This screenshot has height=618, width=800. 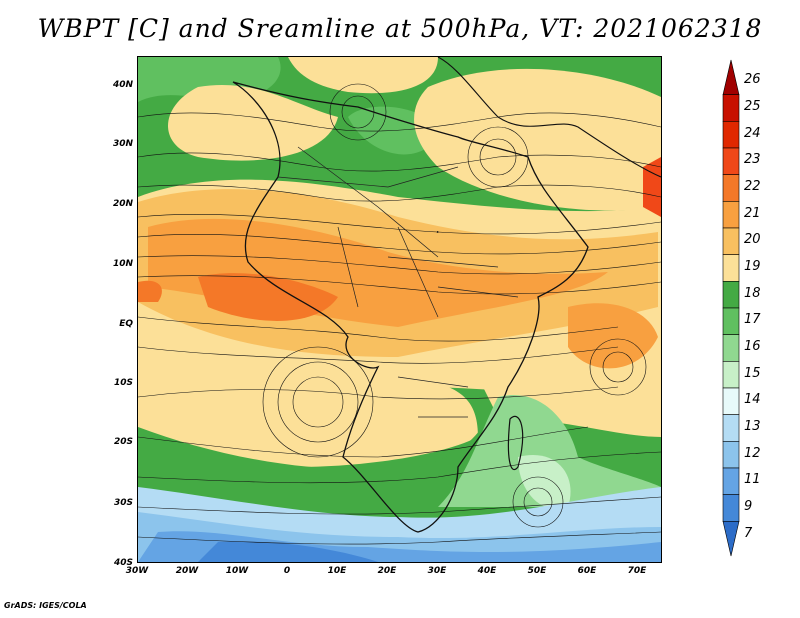 What do you see at coordinates (187, 571) in the screenshot?
I see `lon-label: 20W` at bounding box center [187, 571].